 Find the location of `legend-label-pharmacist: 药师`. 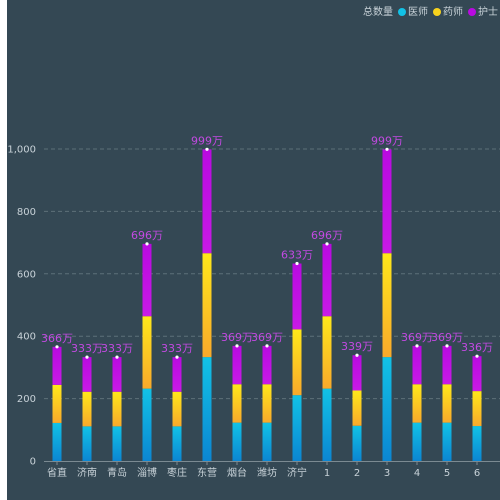

legend-label-pharmacist: 药师 is located at coordinates (453, 12).